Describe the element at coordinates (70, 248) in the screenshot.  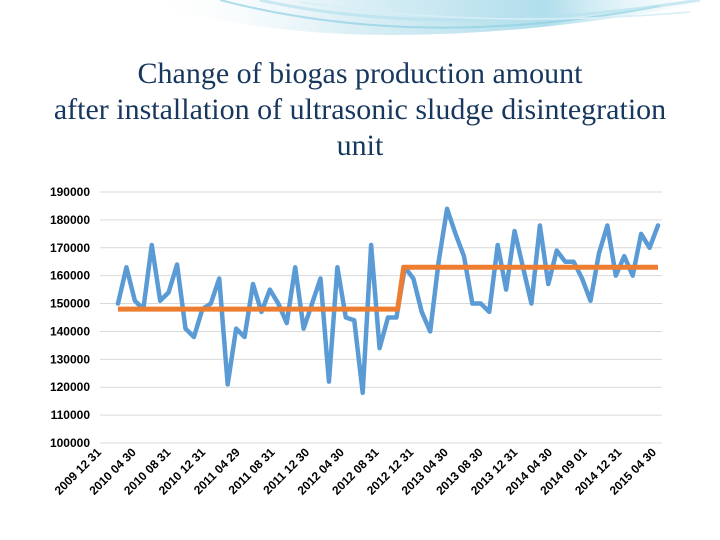
I see `y-tick-label: 170000` at that location.